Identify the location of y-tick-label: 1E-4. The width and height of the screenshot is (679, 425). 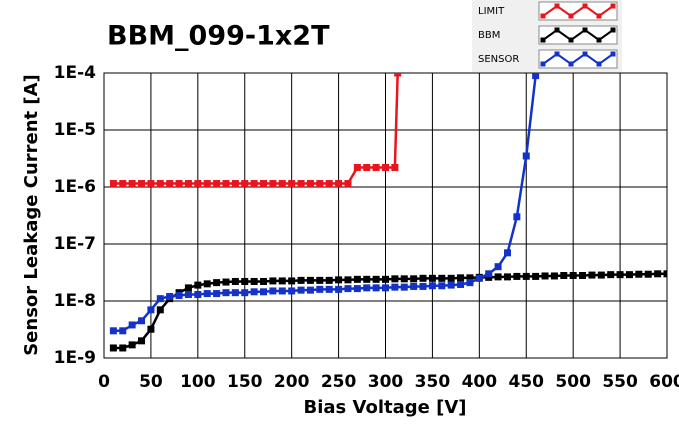
(75, 73).